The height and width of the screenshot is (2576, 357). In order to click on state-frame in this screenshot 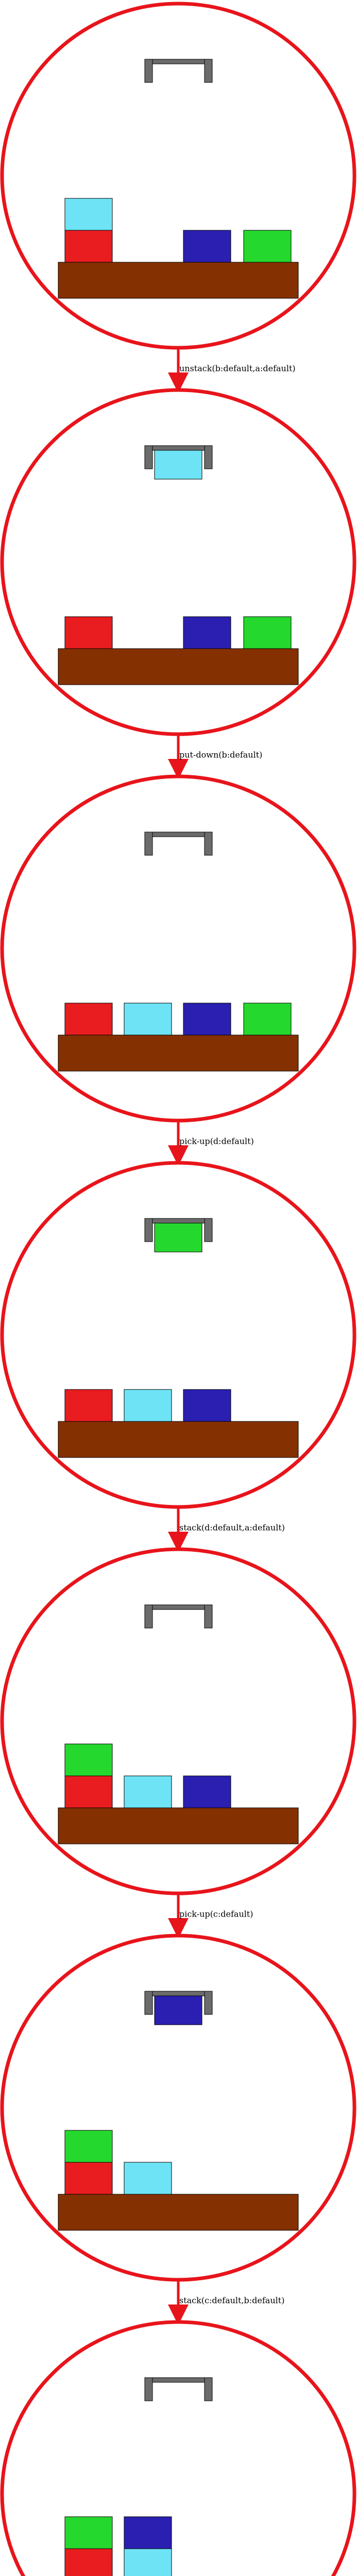, I will do `click(178, 2448)`.